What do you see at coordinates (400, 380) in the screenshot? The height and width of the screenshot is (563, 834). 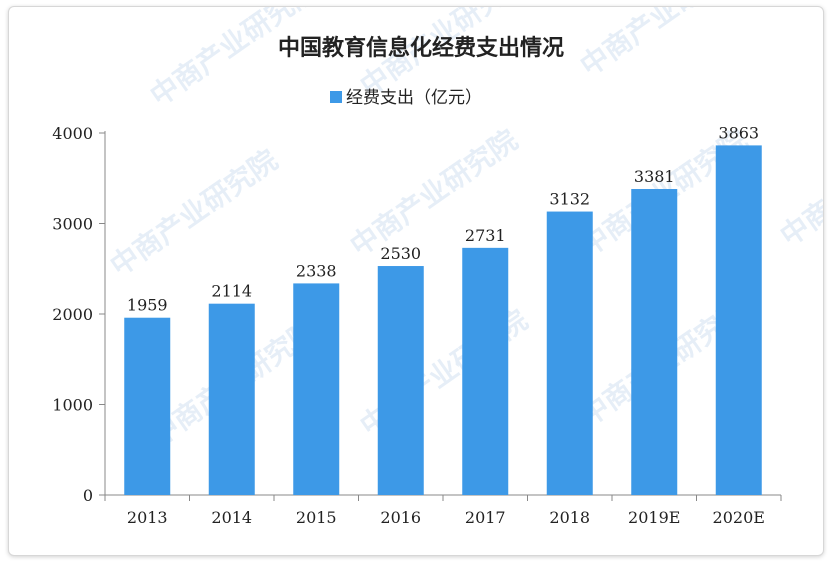 I see `bar-2016` at bounding box center [400, 380].